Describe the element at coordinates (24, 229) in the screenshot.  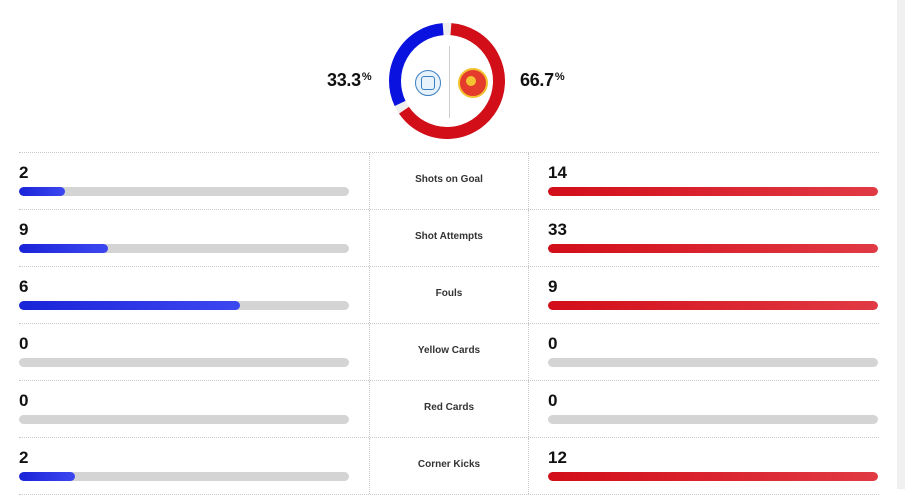
I see `home-stat-value: 9` at that location.